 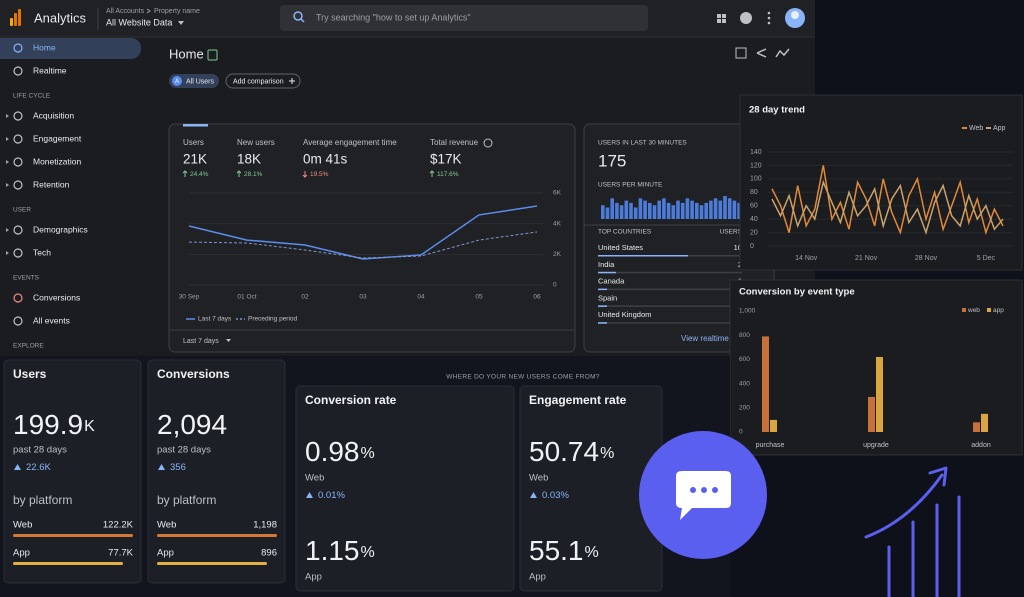 What do you see at coordinates (199, 174) in the screenshot?
I see `metric-change: 24.4%` at bounding box center [199, 174].